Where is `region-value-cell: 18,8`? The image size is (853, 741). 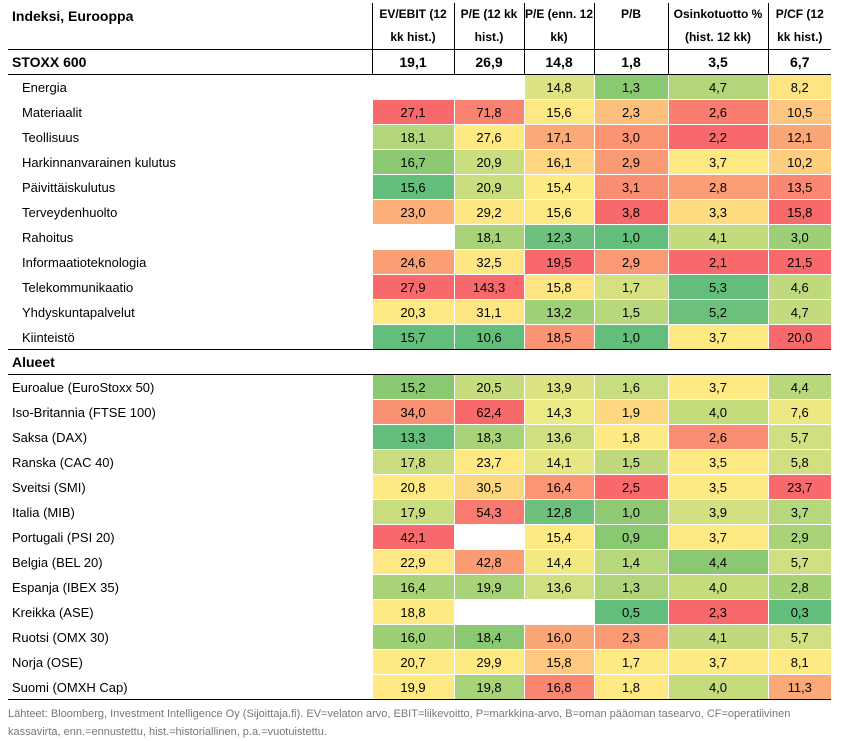
region-value-cell: 18,8 is located at coordinates (412, 612).